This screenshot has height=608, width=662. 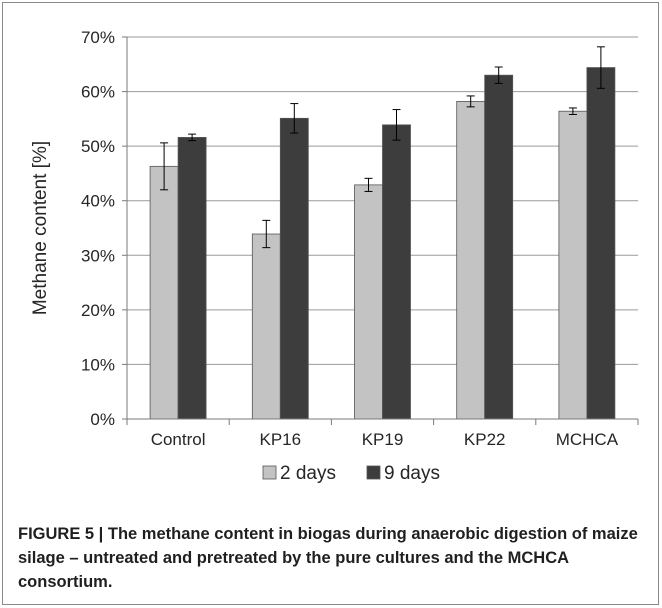 I want to click on x-tick-label: KP16, so click(x=281, y=439).